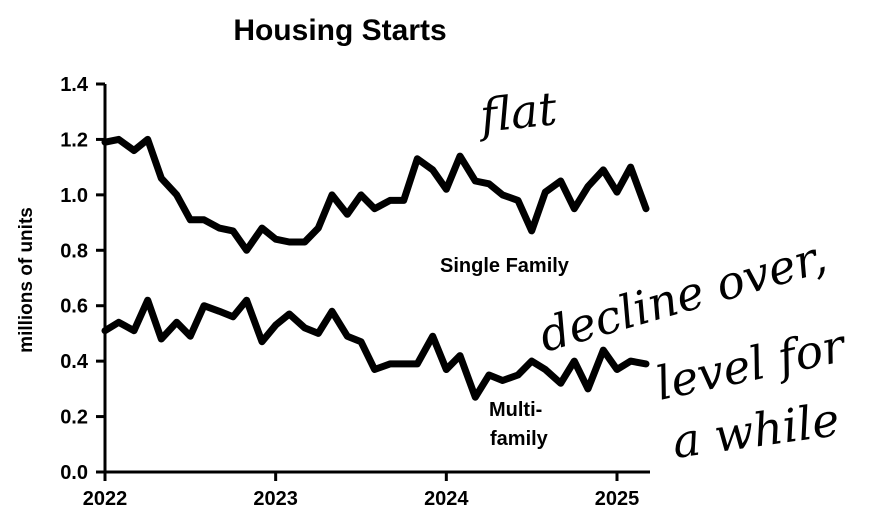  Describe the element at coordinates (74, 196) in the screenshot. I see `y-tick-label: 1.0` at that location.